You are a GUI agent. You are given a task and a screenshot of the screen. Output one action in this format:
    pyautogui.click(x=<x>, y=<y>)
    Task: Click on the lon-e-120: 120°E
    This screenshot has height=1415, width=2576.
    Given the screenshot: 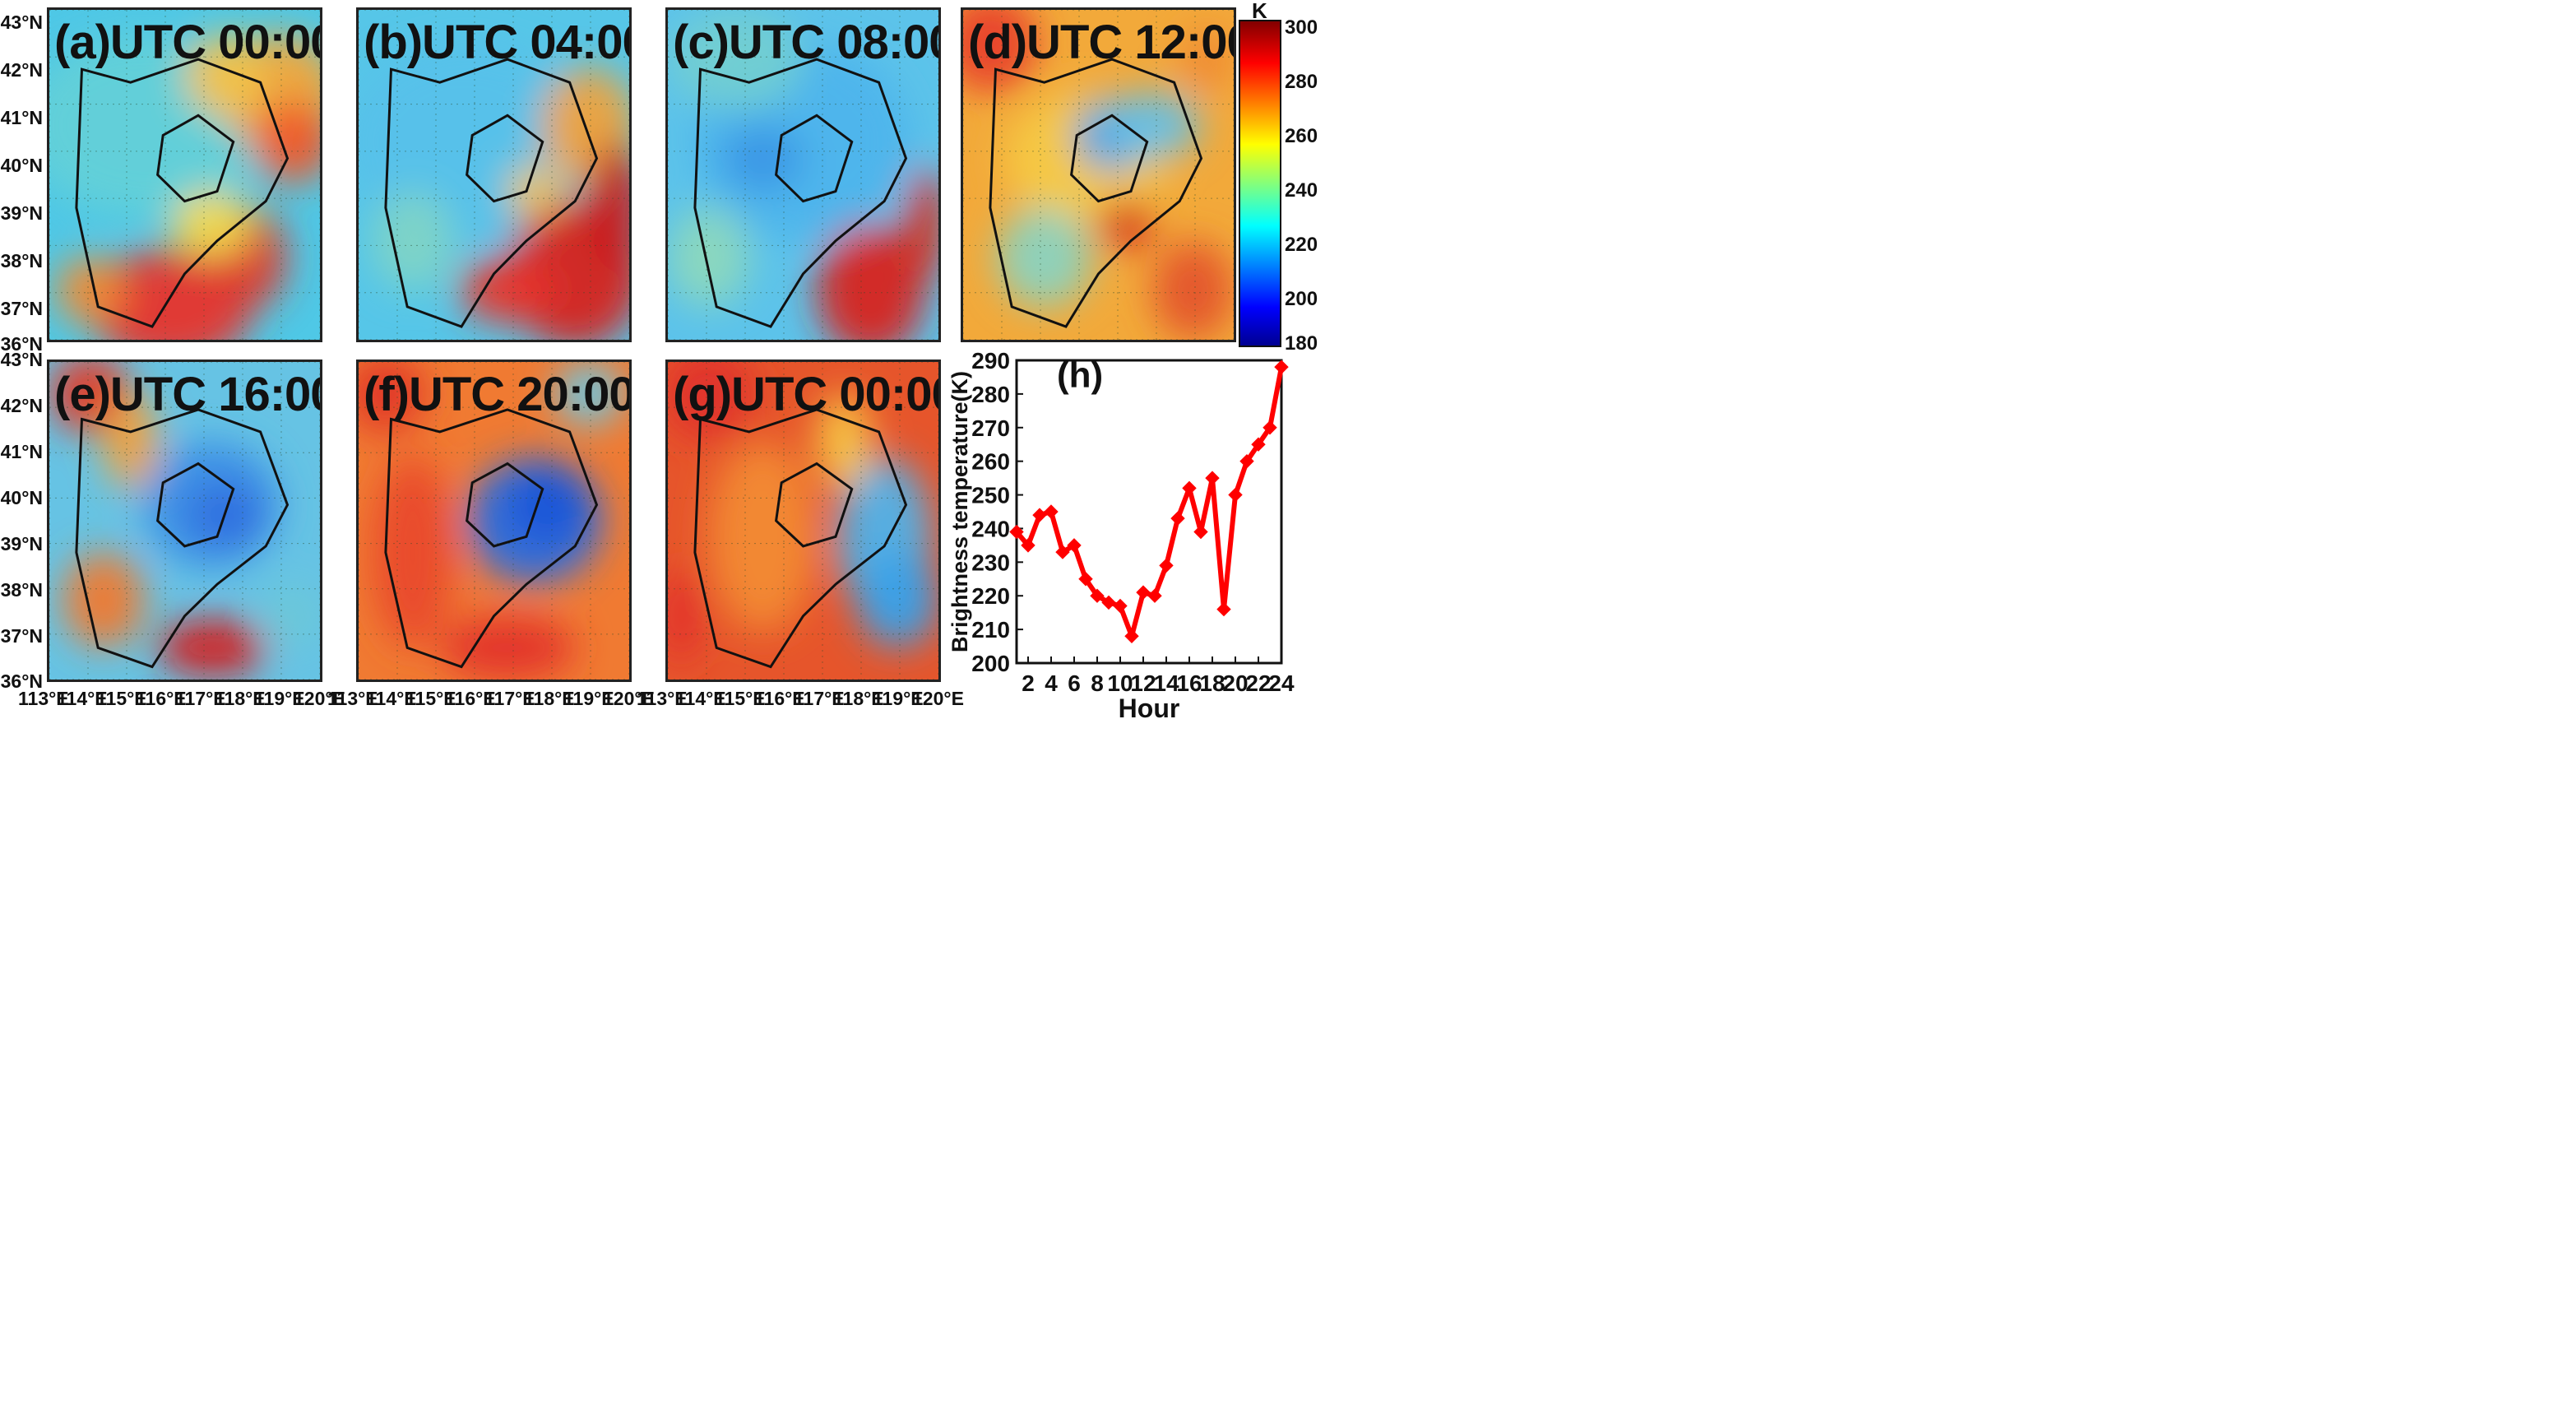 What is the action you would take?
    pyautogui.click(x=319, y=698)
    